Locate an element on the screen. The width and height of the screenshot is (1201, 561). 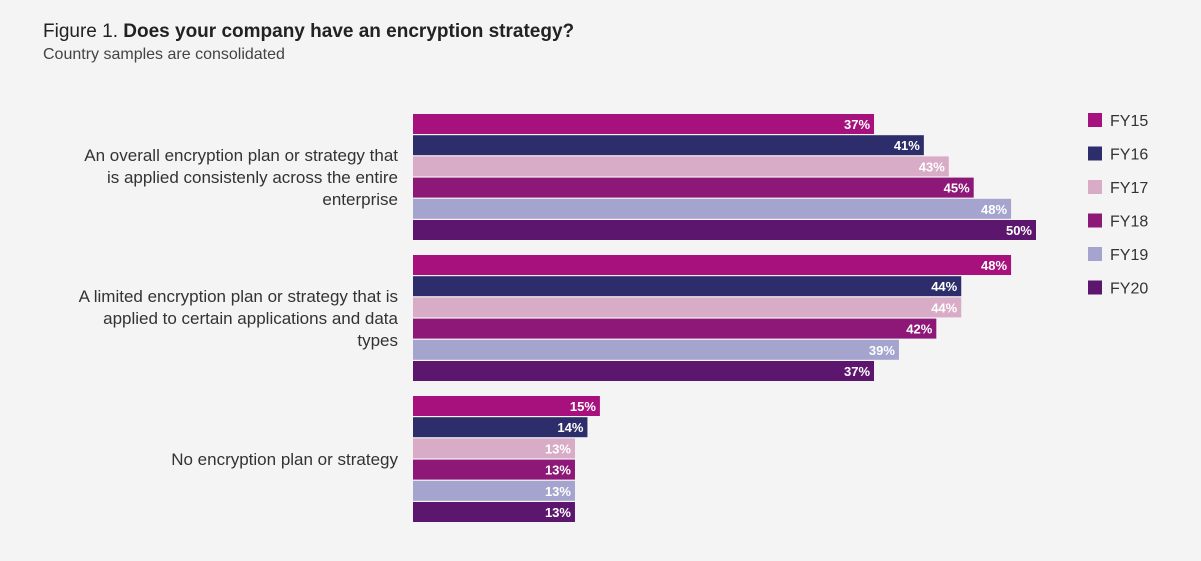
legend-label: FY17 is located at coordinates (1129, 188).